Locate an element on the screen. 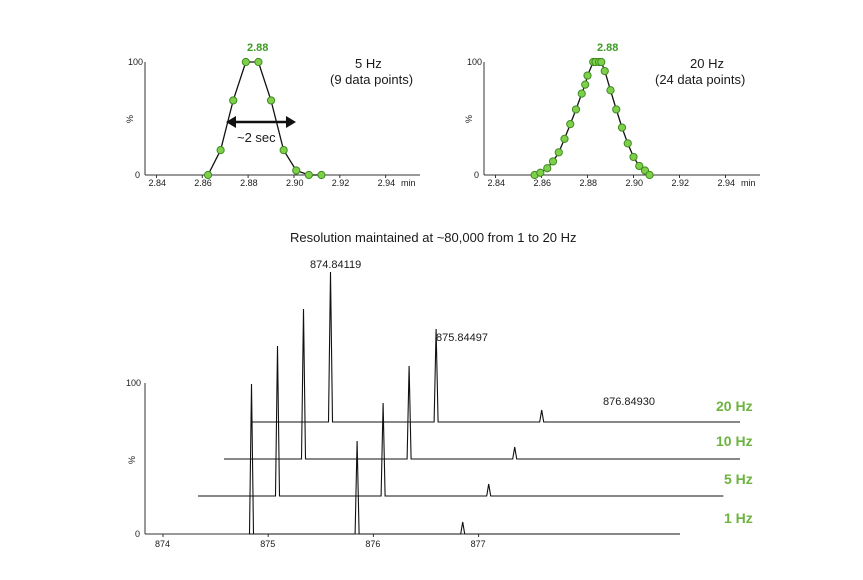 This screenshot has width=863, height=580. frequency-label: 5 Hz is located at coordinates (368, 63).